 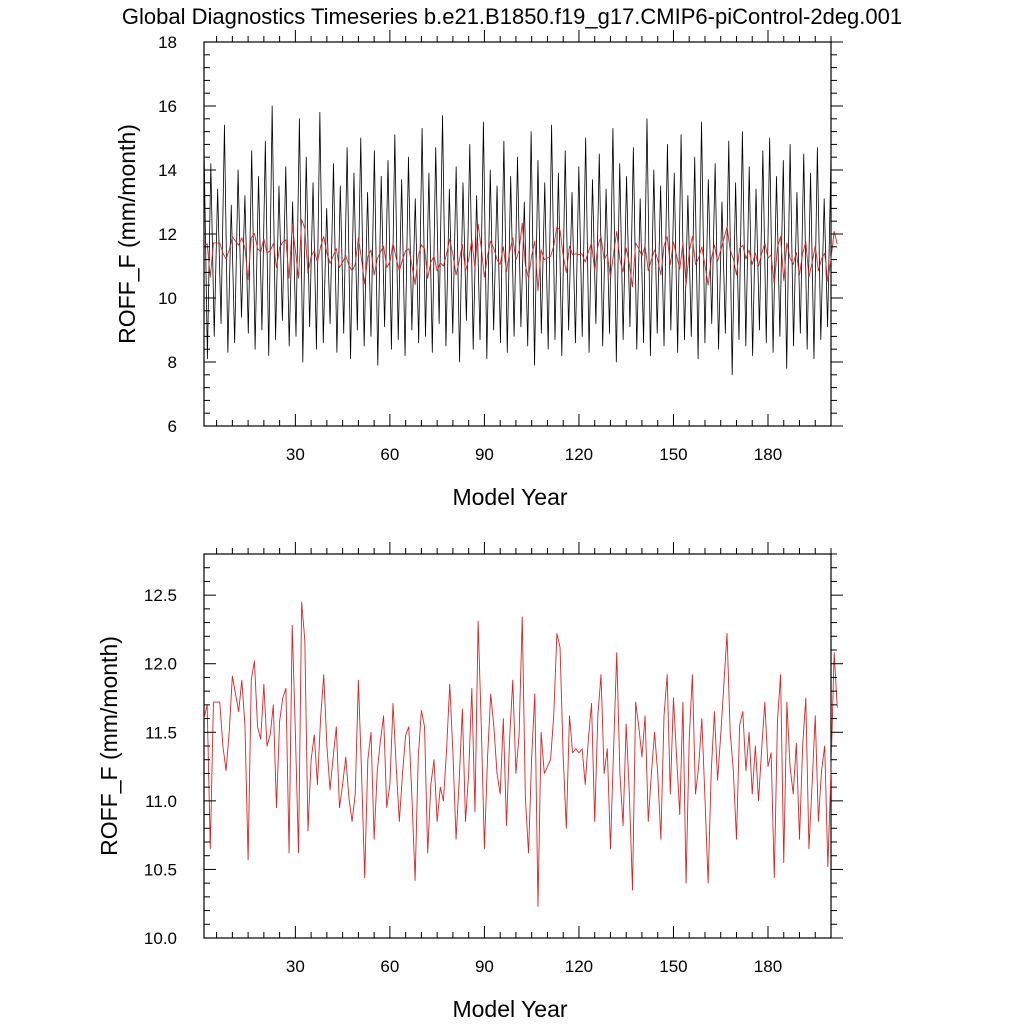 What do you see at coordinates (172, 426) in the screenshot?
I see `top-y-tick-label: 6` at bounding box center [172, 426].